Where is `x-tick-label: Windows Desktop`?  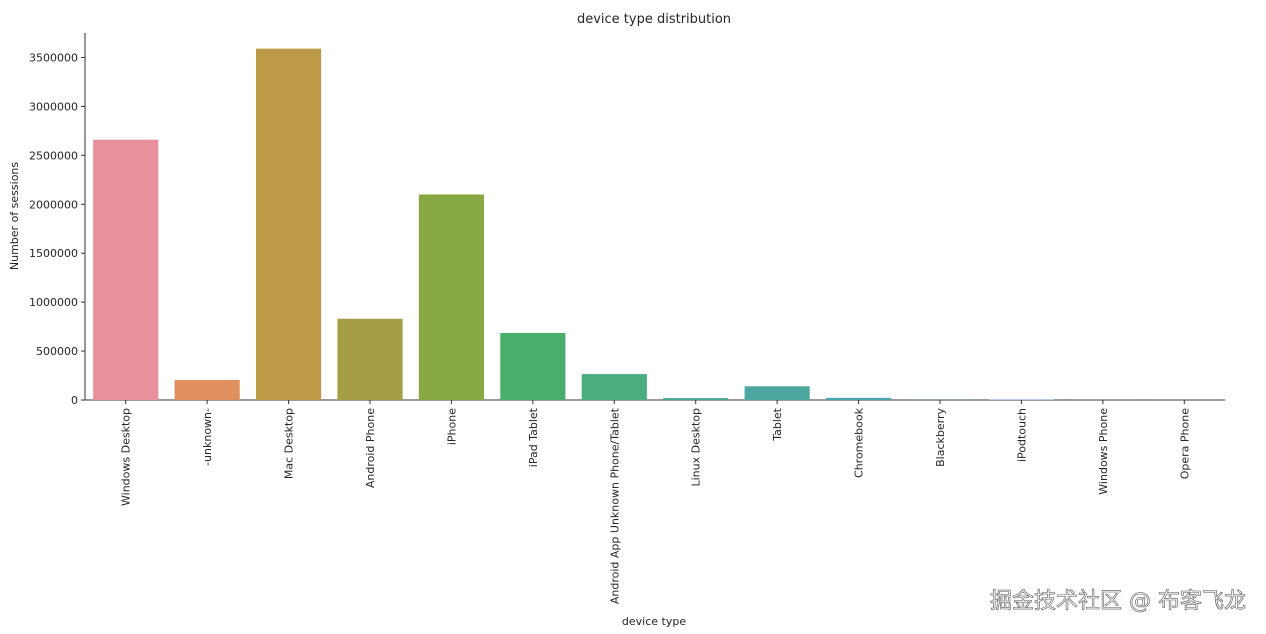
x-tick-label: Windows Desktop is located at coordinates (126, 457).